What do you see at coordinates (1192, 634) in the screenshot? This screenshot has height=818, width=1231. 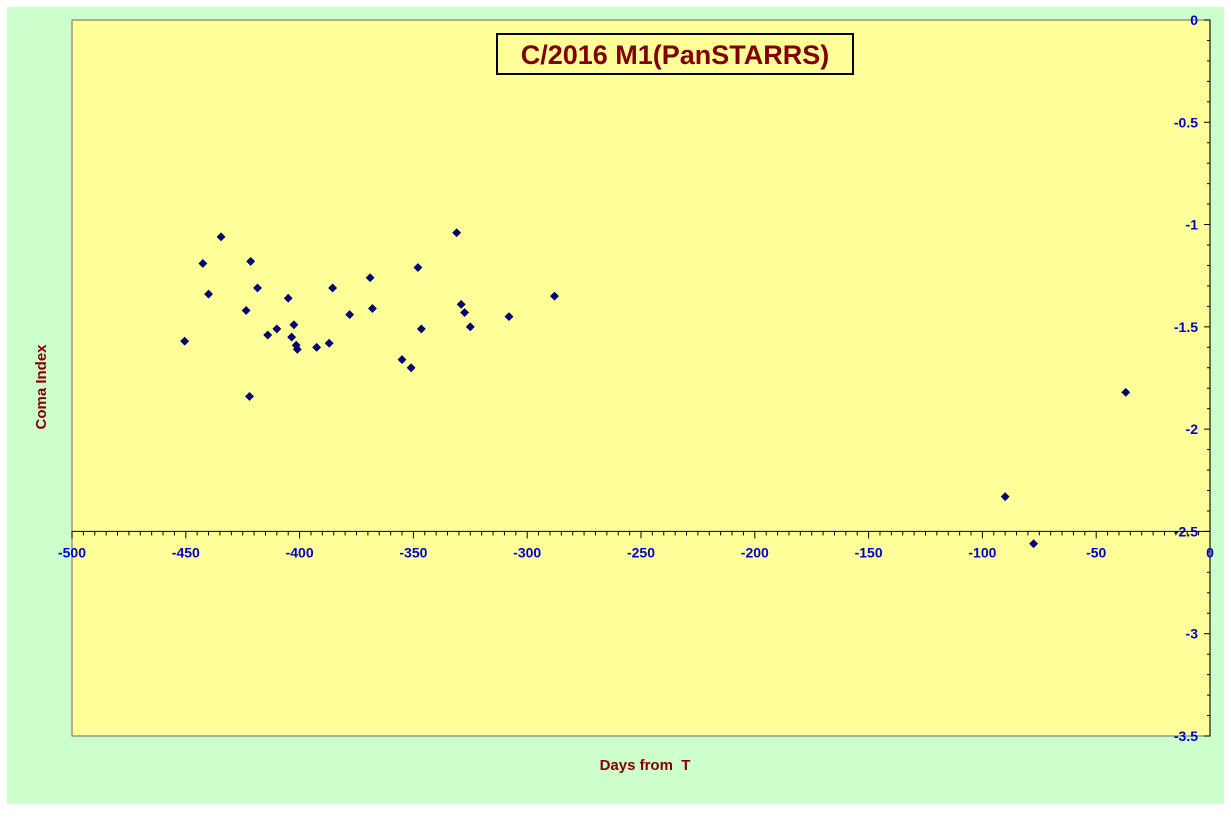 I see `y-tick-label: -3` at bounding box center [1192, 634].